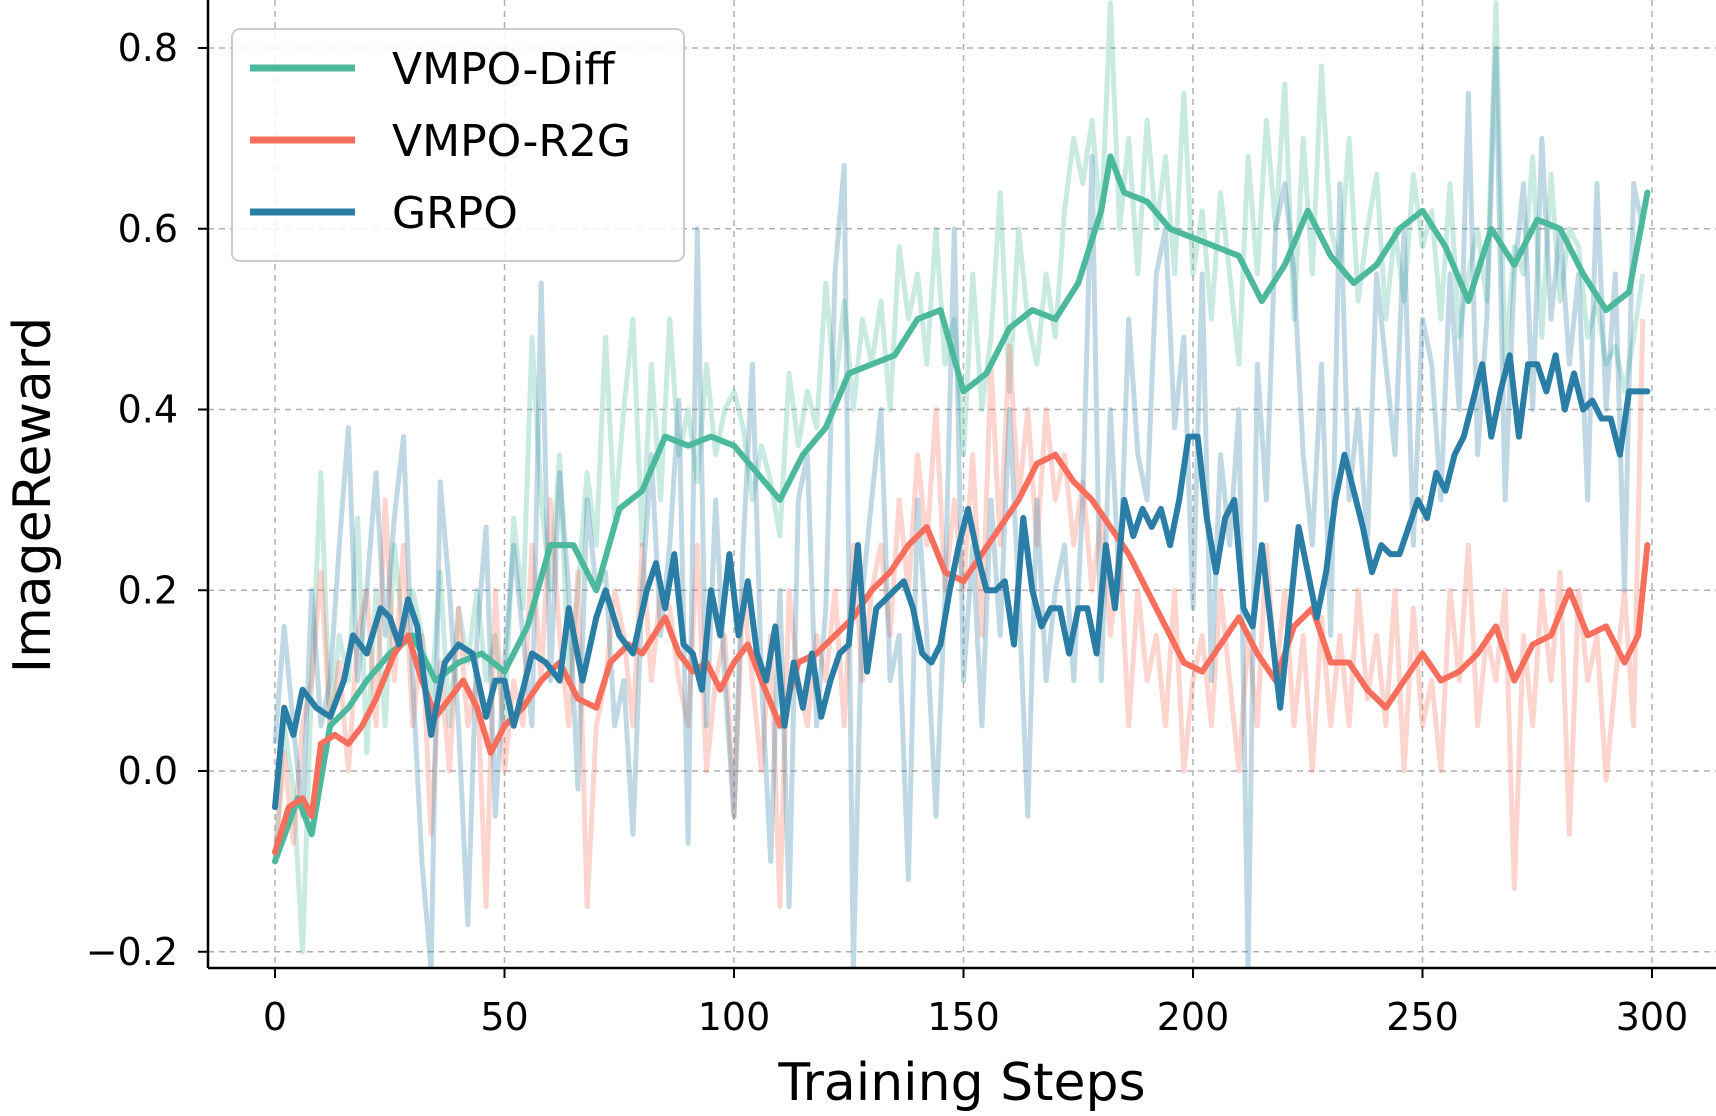 This screenshot has width=1716, height=1116. What do you see at coordinates (148, 410) in the screenshot?
I see `y-tick-label: 0.4` at bounding box center [148, 410].